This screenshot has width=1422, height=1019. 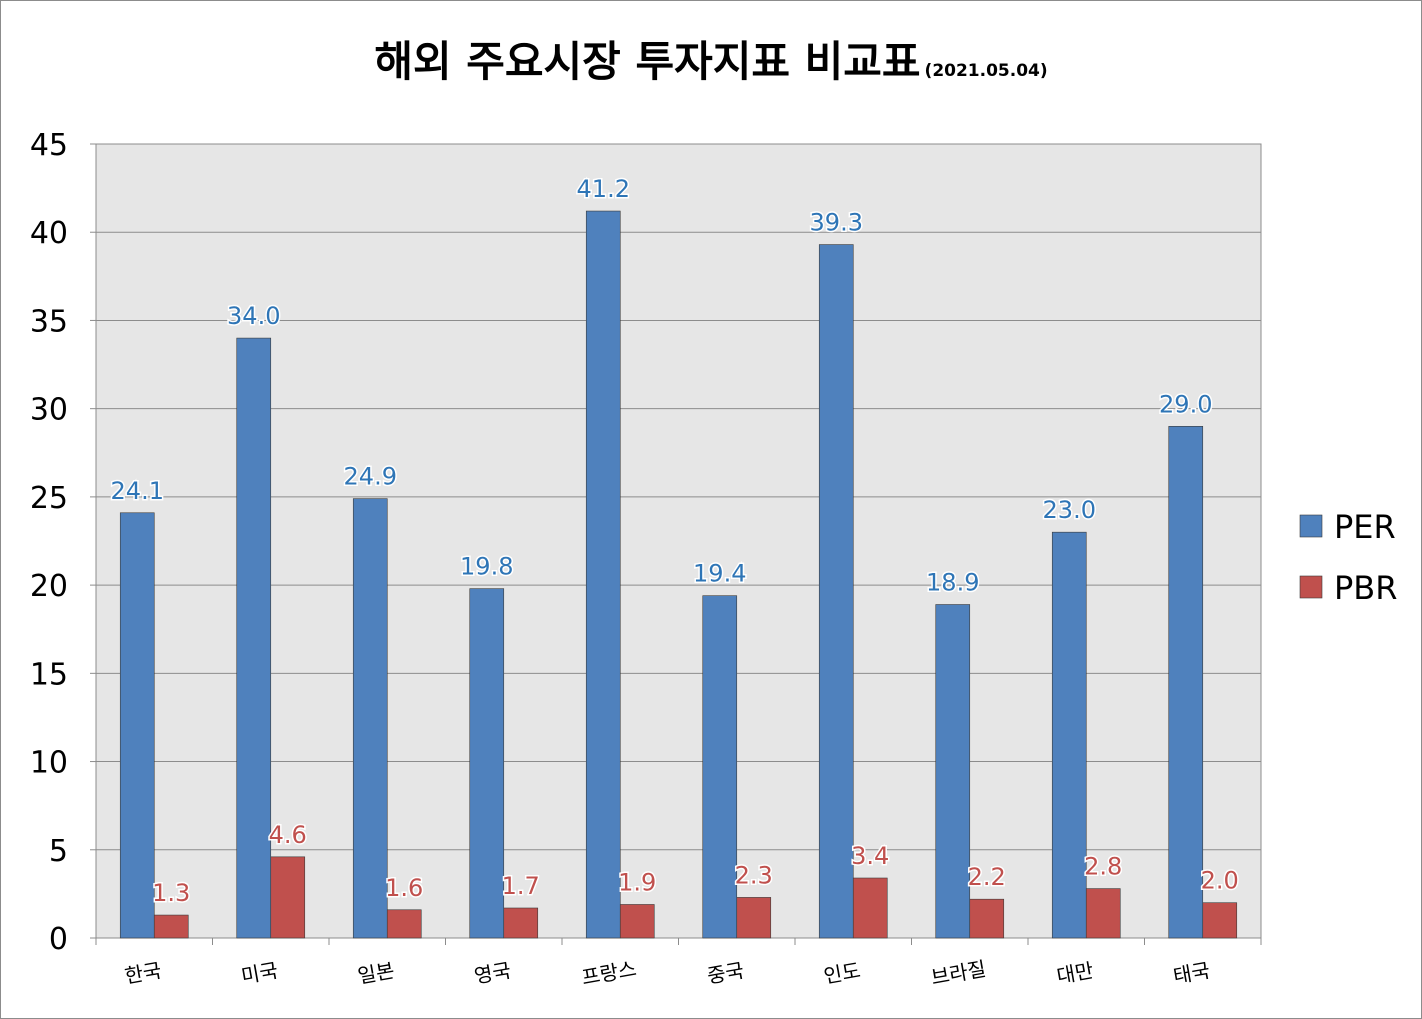 What do you see at coordinates (1311, 587) in the screenshot?
I see `legend-swatch-pbr` at bounding box center [1311, 587].